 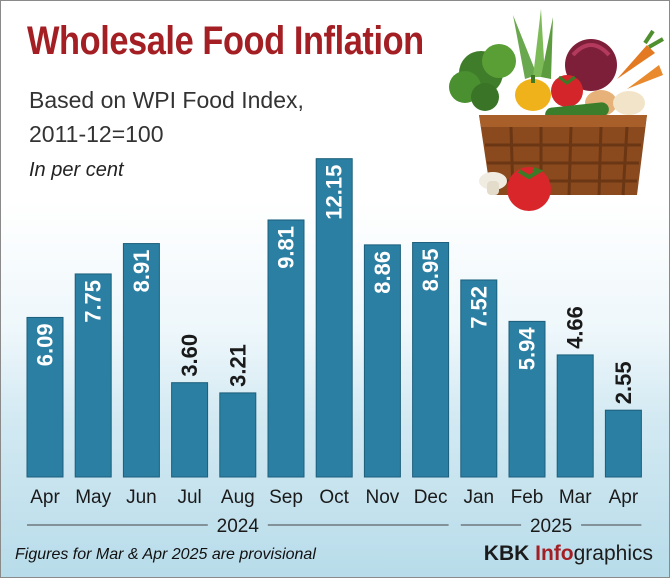 I want to click on bar-group: 6.09, so click(x=45, y=397).